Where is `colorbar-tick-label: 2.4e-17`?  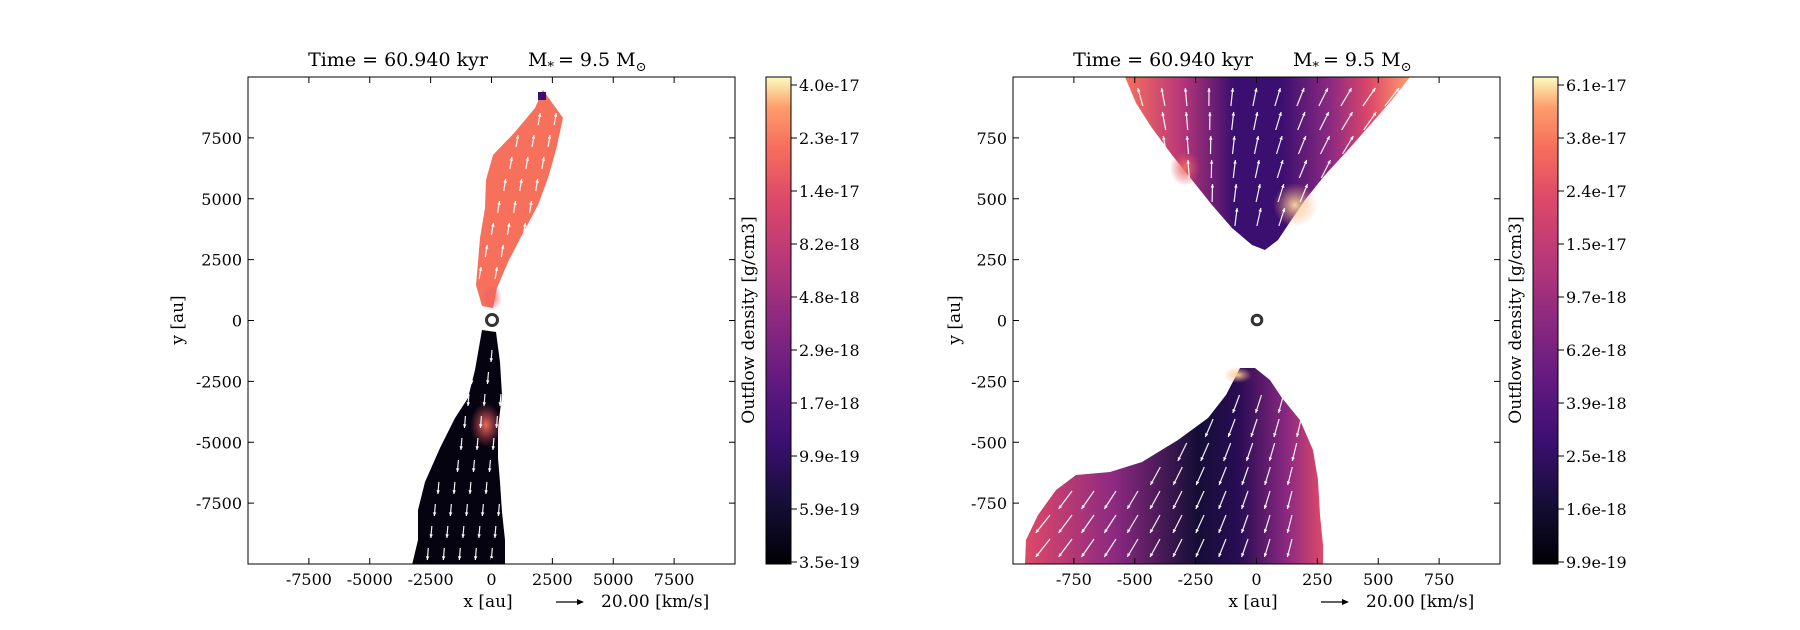 colorbar-tick-label: 2.4e-17 is located at coordinates (1596, 191).